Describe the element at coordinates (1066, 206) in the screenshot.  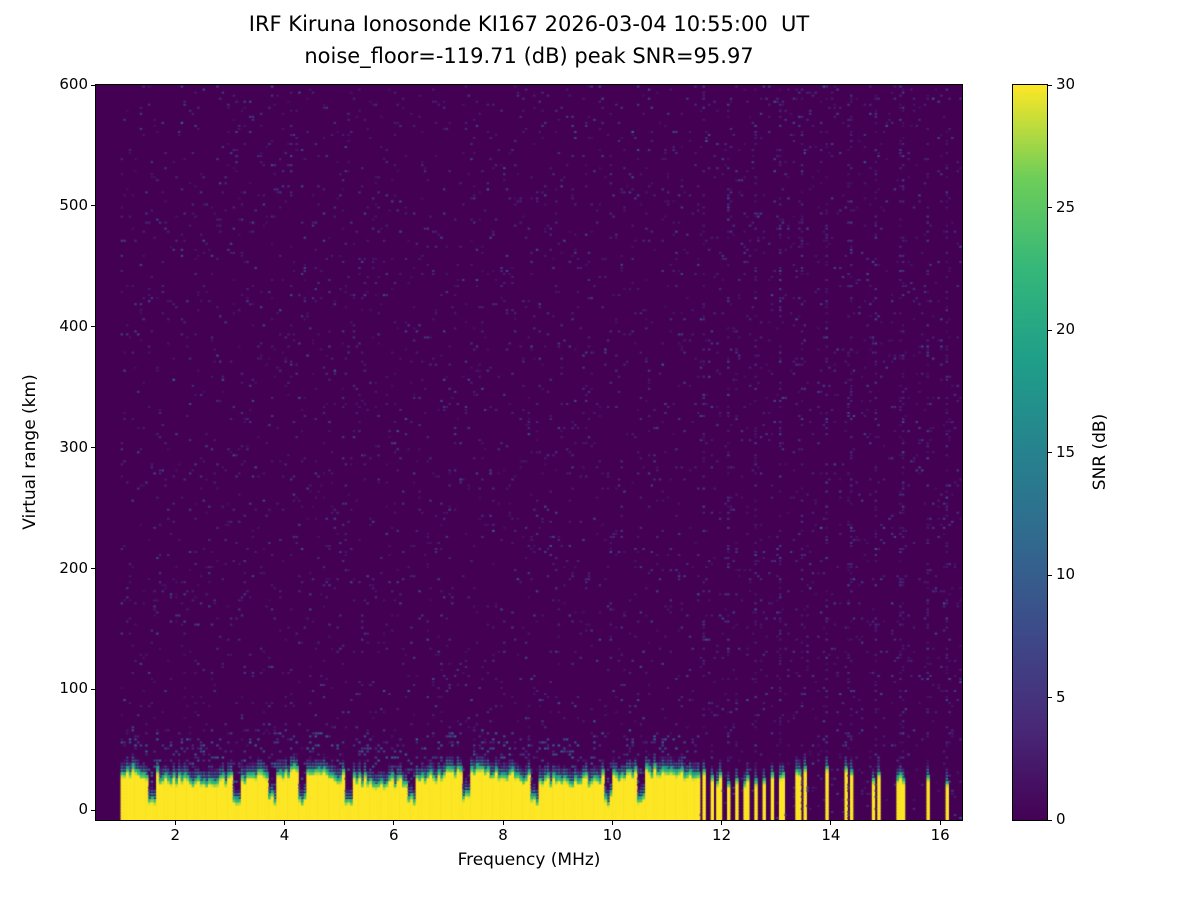
I see `colorbar-tick-label: 25` at that location.